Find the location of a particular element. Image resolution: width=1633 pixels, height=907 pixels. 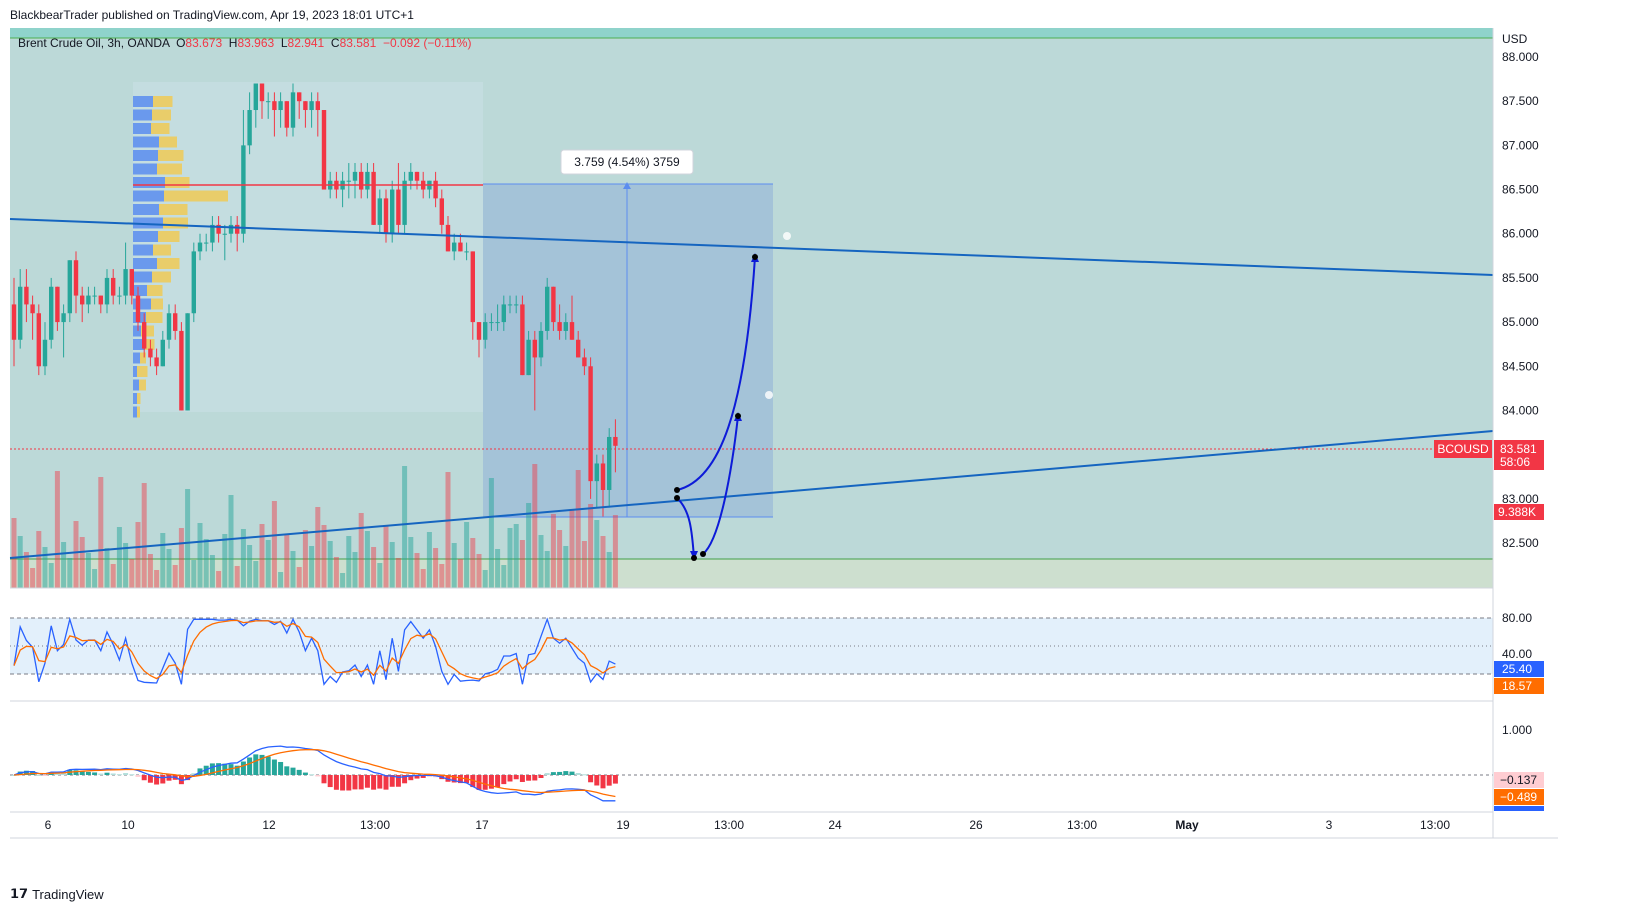

symbol-tag is located at coordinates (1463, 449).